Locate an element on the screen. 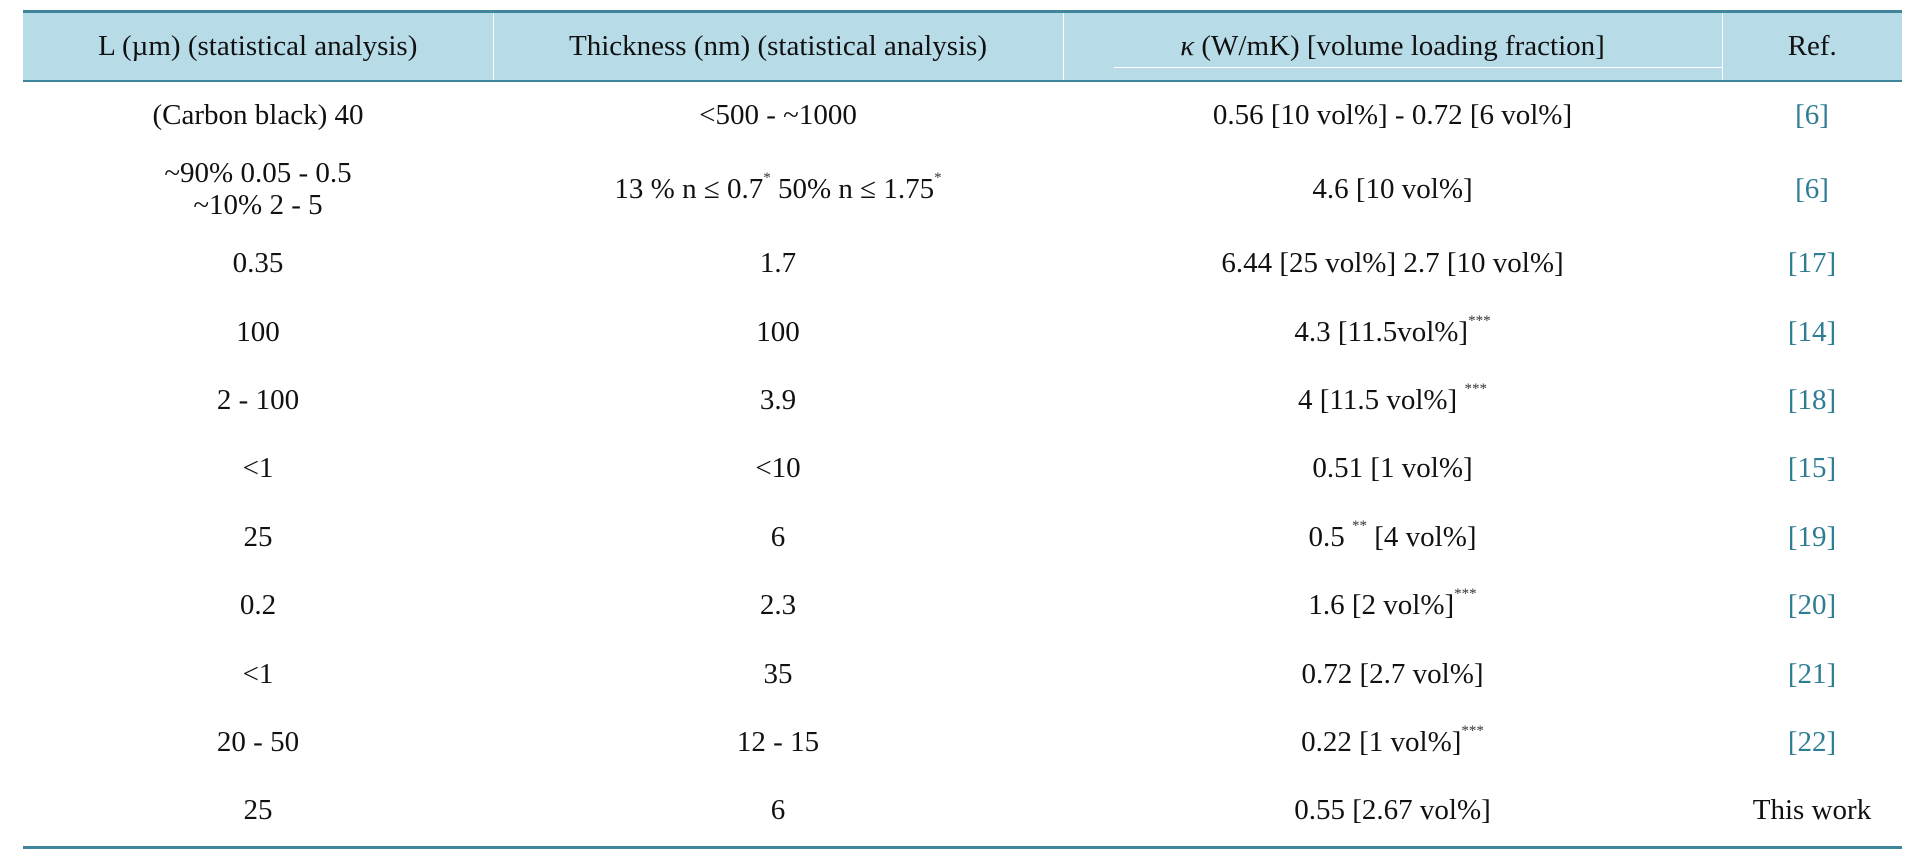 This screenshot has width=1906, height=863. cell-thickness: 3.9 is located at coordinates (778, 400).